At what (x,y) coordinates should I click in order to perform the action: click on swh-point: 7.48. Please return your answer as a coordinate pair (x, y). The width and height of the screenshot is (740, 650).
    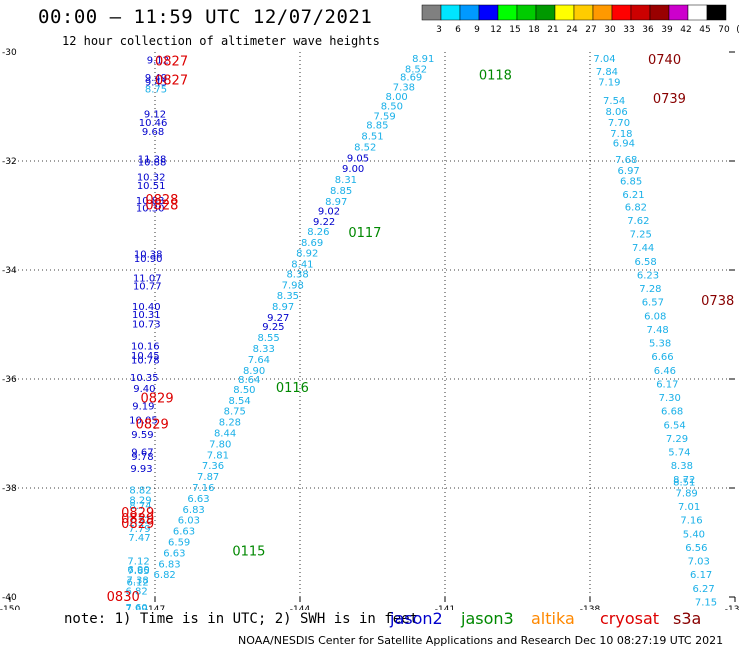
    Looking at the image, I should click on (658, 330).